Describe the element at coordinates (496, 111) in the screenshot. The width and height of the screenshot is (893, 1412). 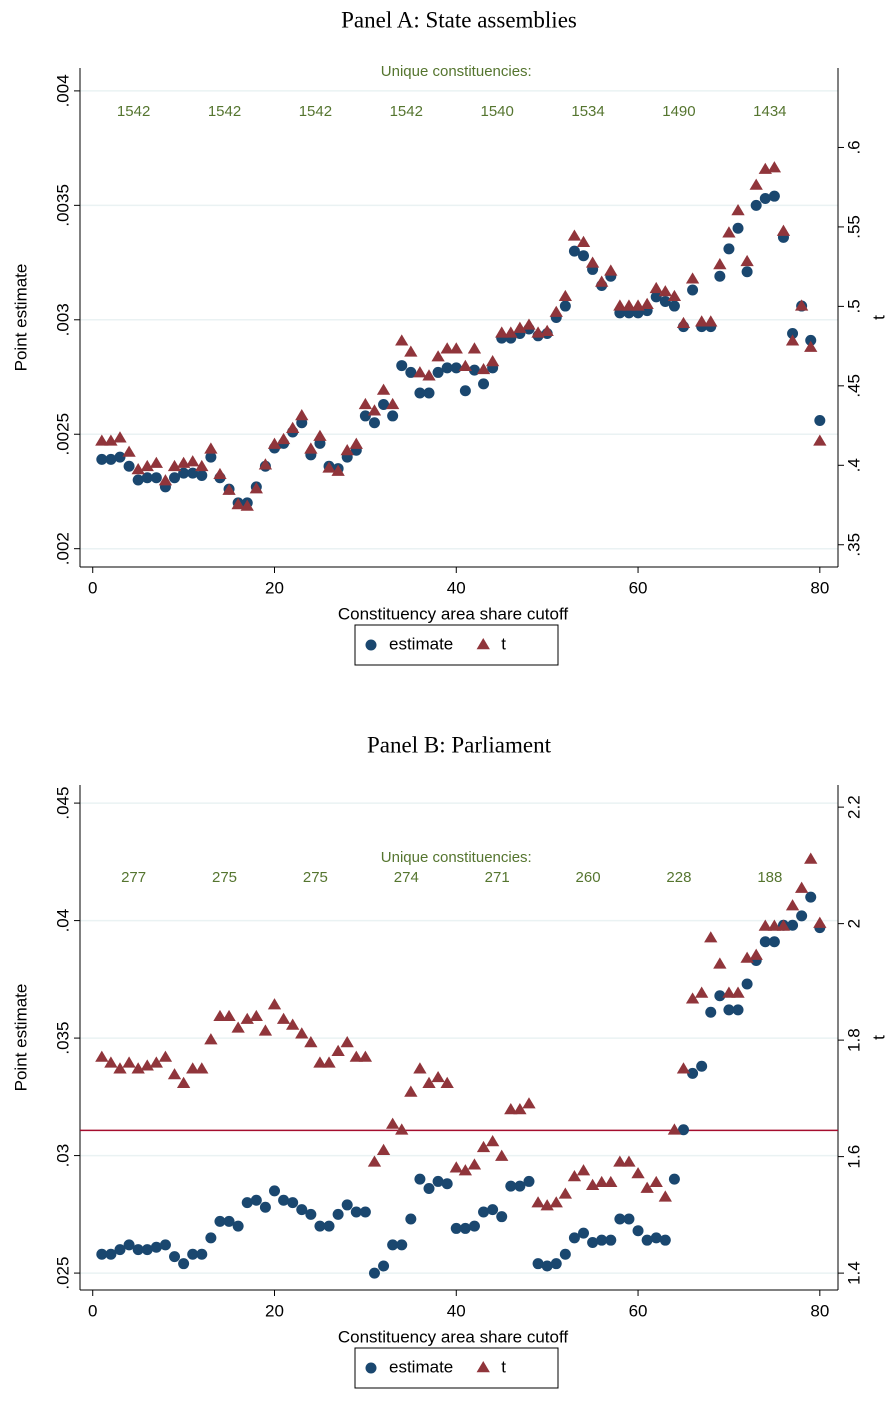
I see `annotation-label: 1540` at that location.